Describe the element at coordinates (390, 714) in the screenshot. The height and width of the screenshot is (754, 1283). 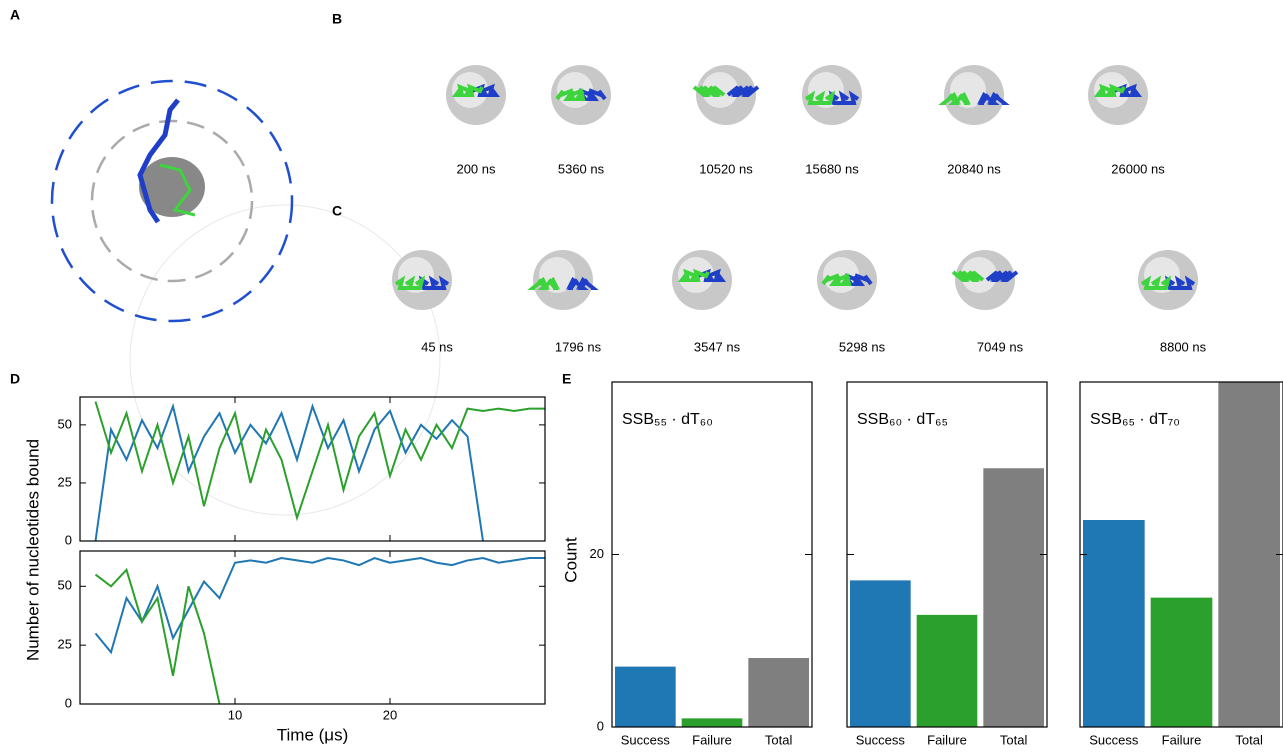
I see `x-tick-label: 20` at that location.